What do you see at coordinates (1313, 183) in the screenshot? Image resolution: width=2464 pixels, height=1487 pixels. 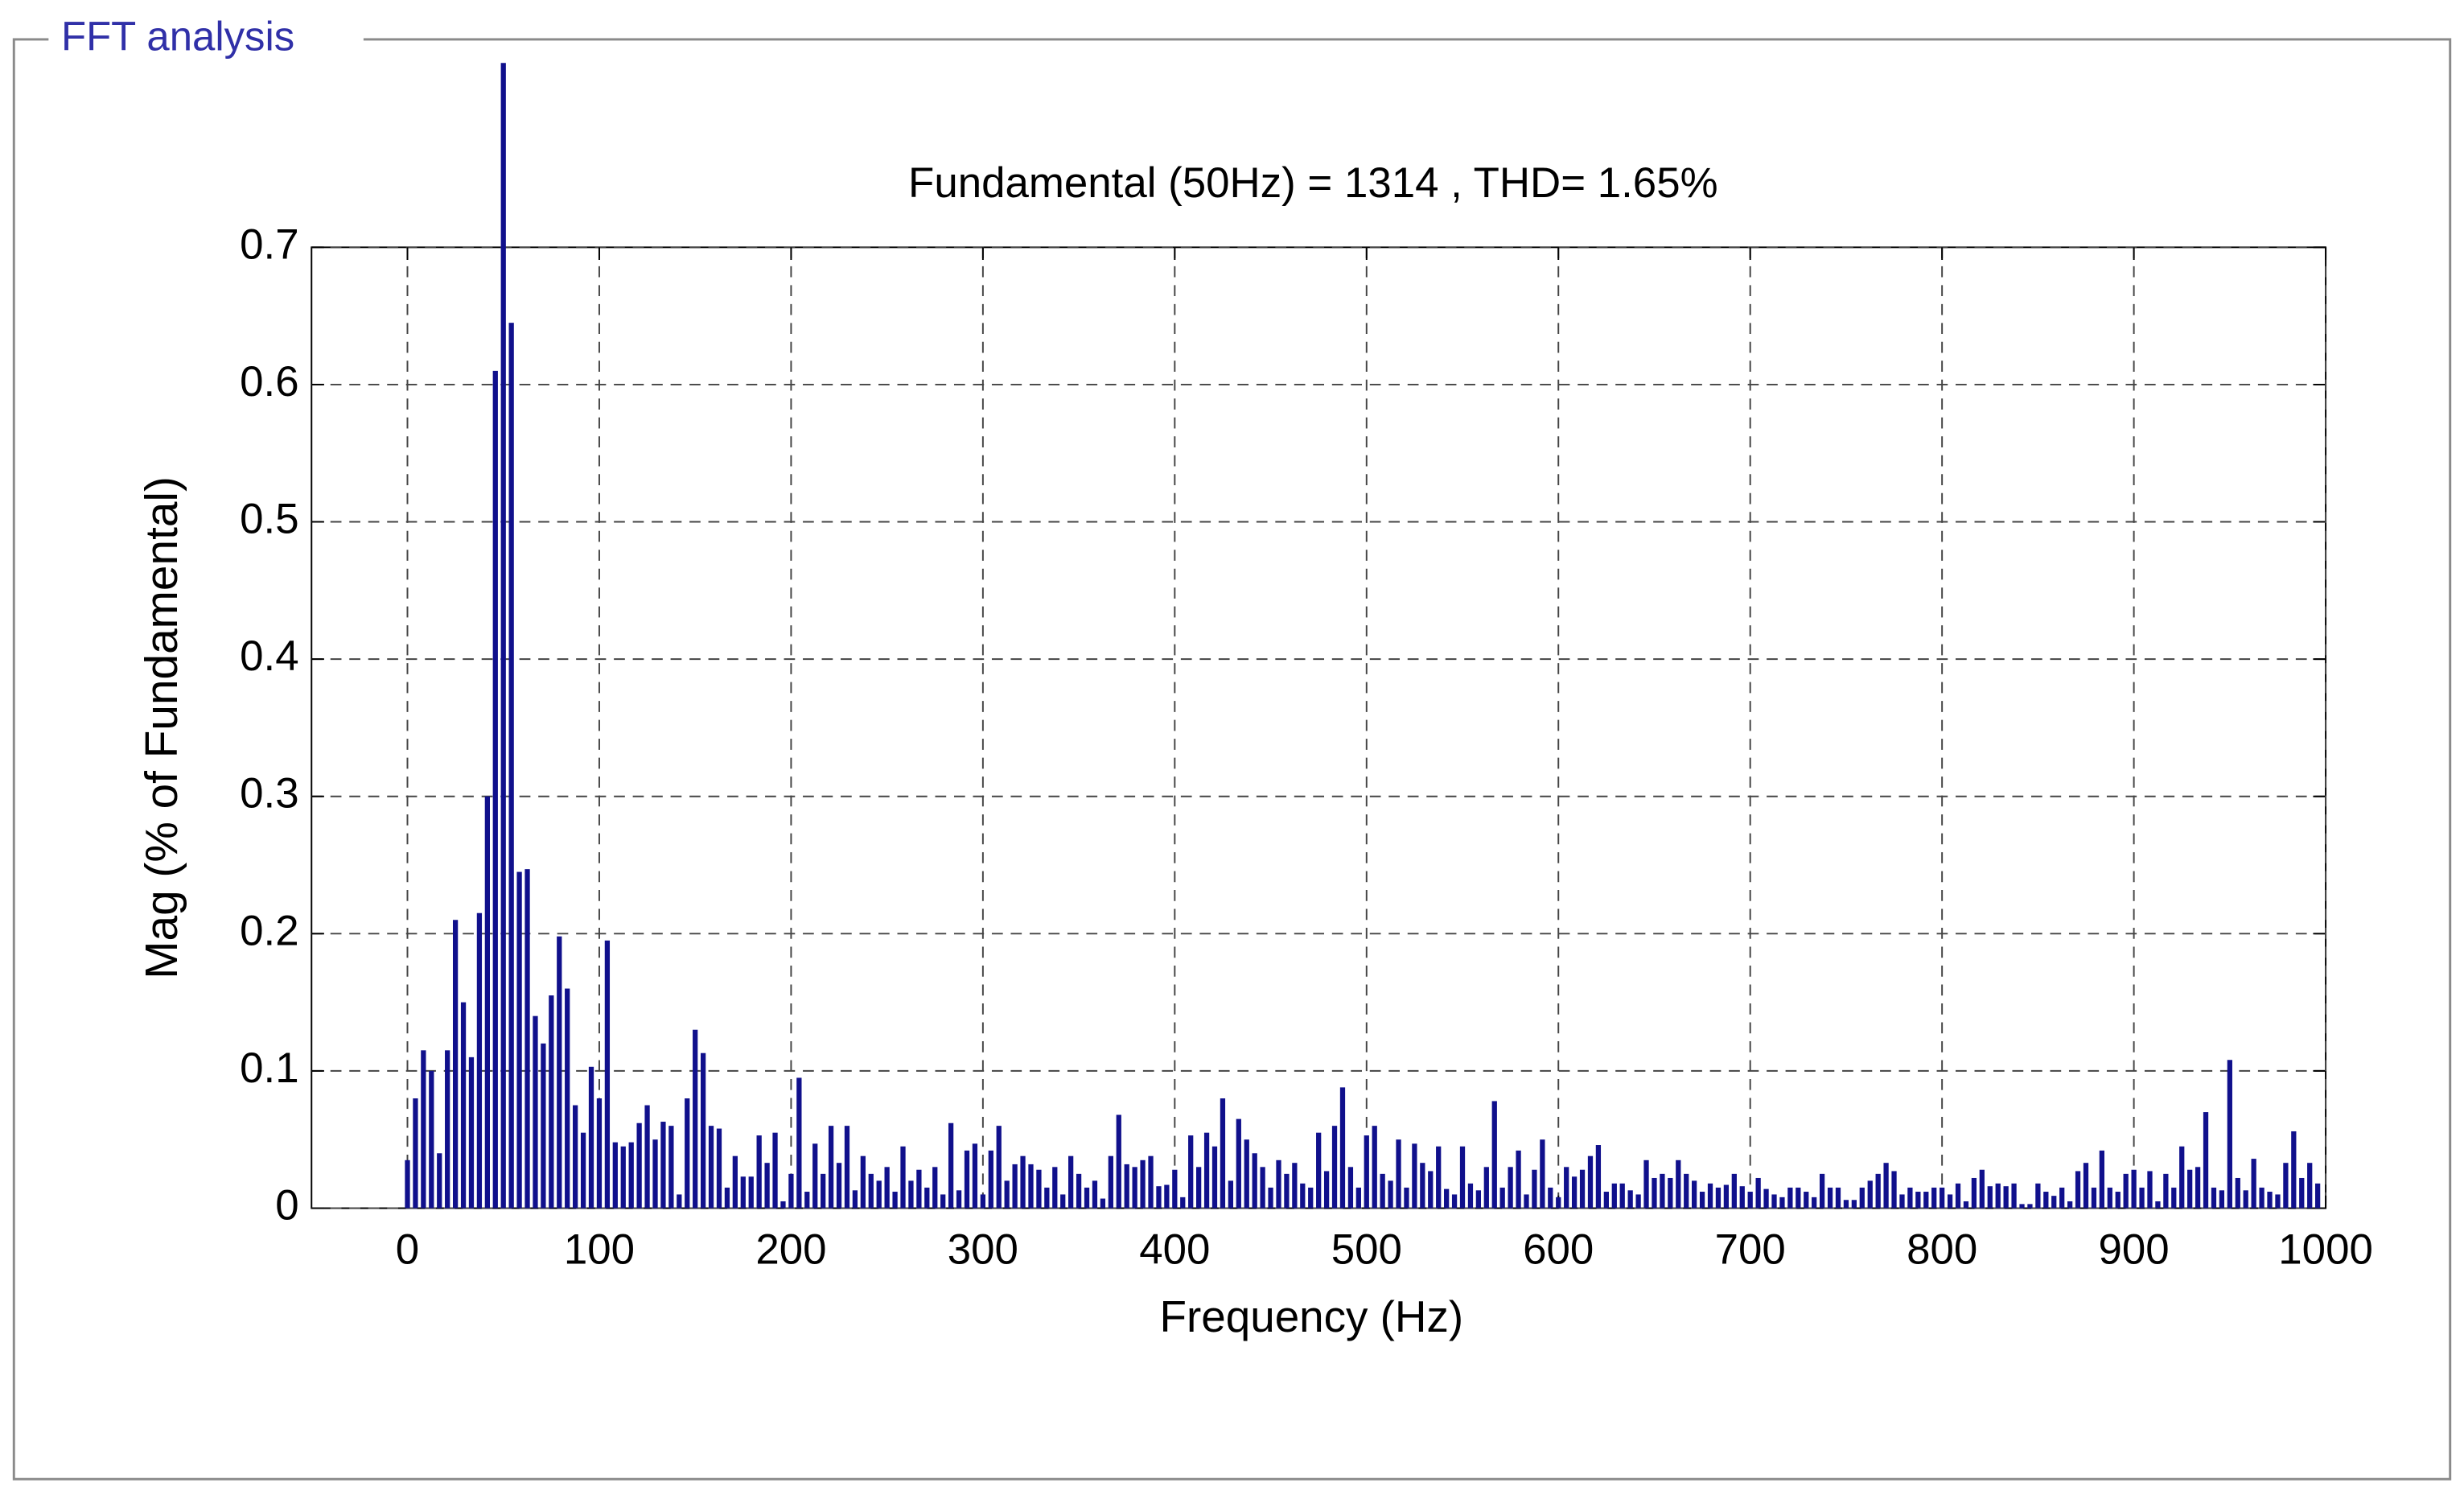 I see `chart-title: Fundamental (50Hz) = 1314 , THD= 1.65%` at bounding box center [1313, 183].